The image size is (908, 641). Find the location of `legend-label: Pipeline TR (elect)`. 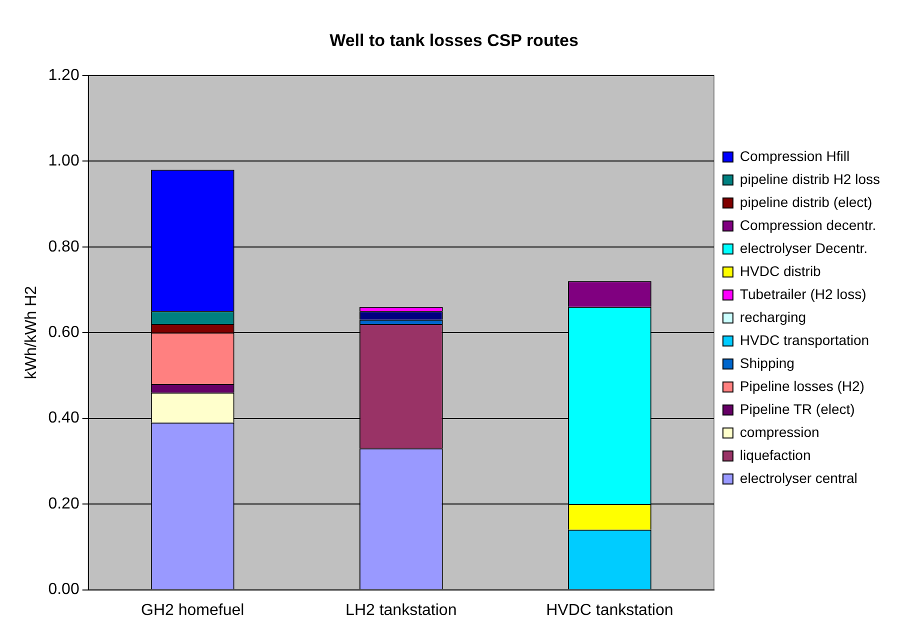

legend-label: Pipeline TR (elect) is located at coordinates (797, 408).